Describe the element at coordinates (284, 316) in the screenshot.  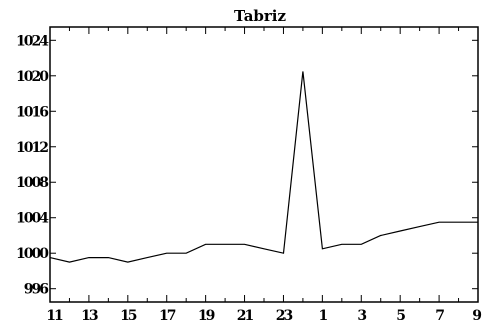
I see `x-tick-label: 23` at that location.